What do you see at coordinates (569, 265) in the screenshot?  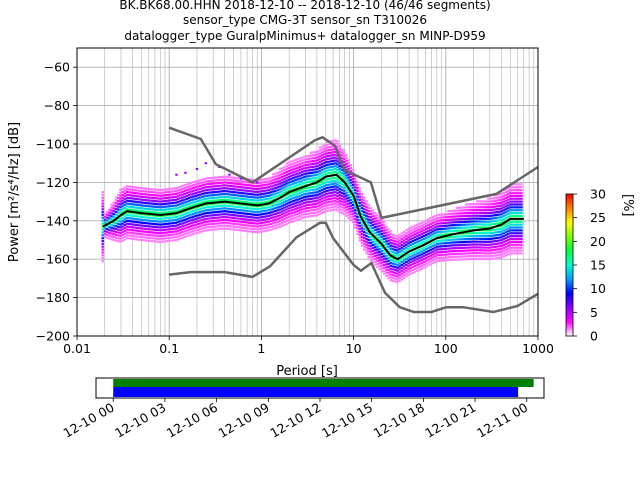 I see `colorbar-gradient` at bounding box center [569, 265].